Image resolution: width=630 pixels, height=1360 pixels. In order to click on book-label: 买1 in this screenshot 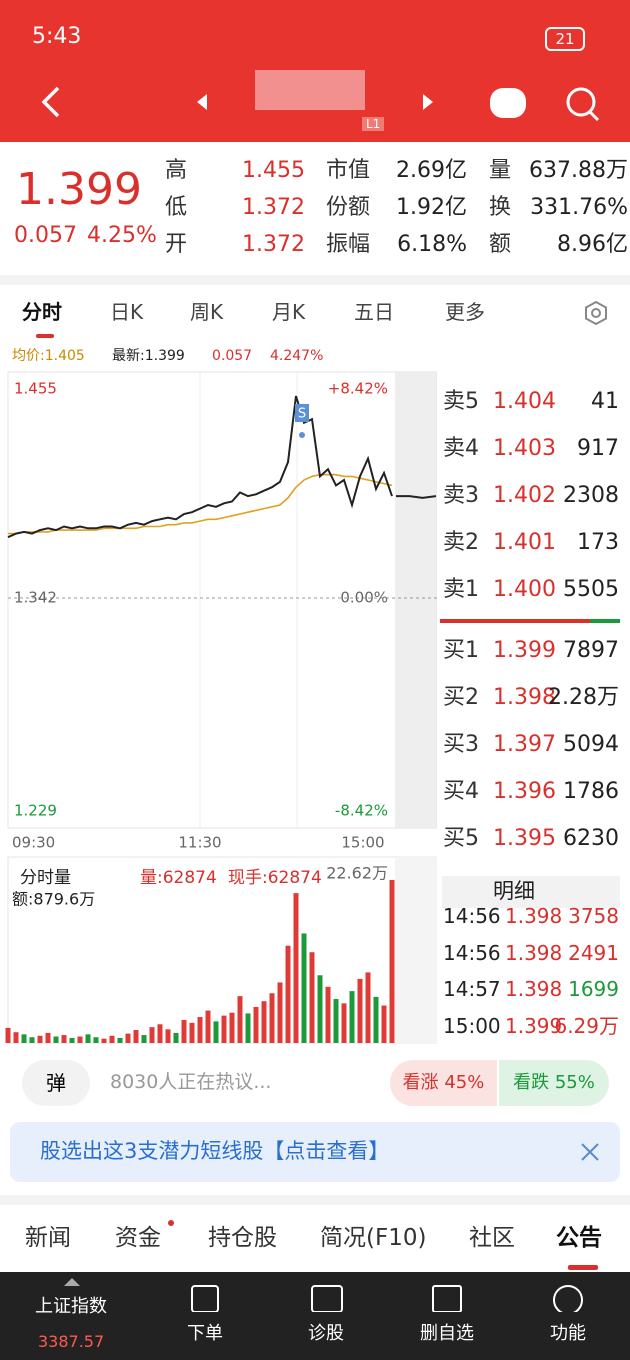, I will do `click(461, 650)`.